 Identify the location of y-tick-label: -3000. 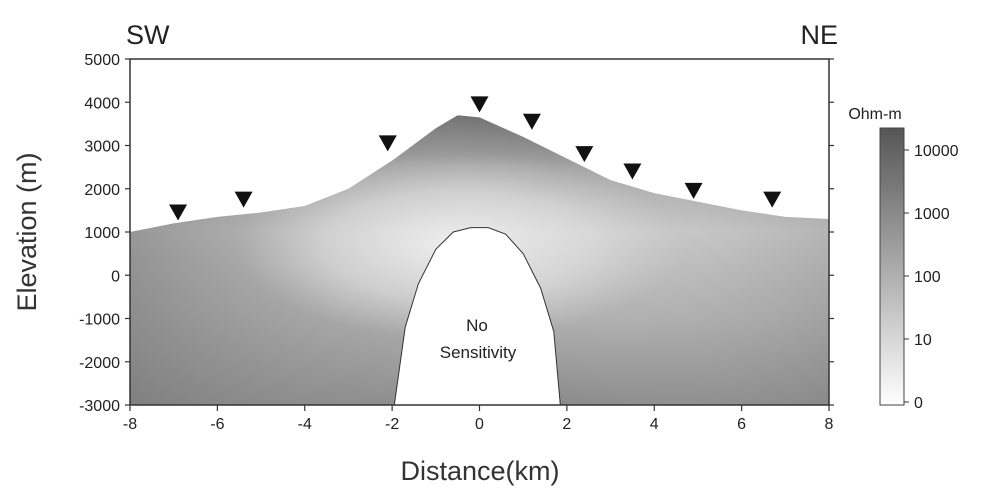
(99, 406).